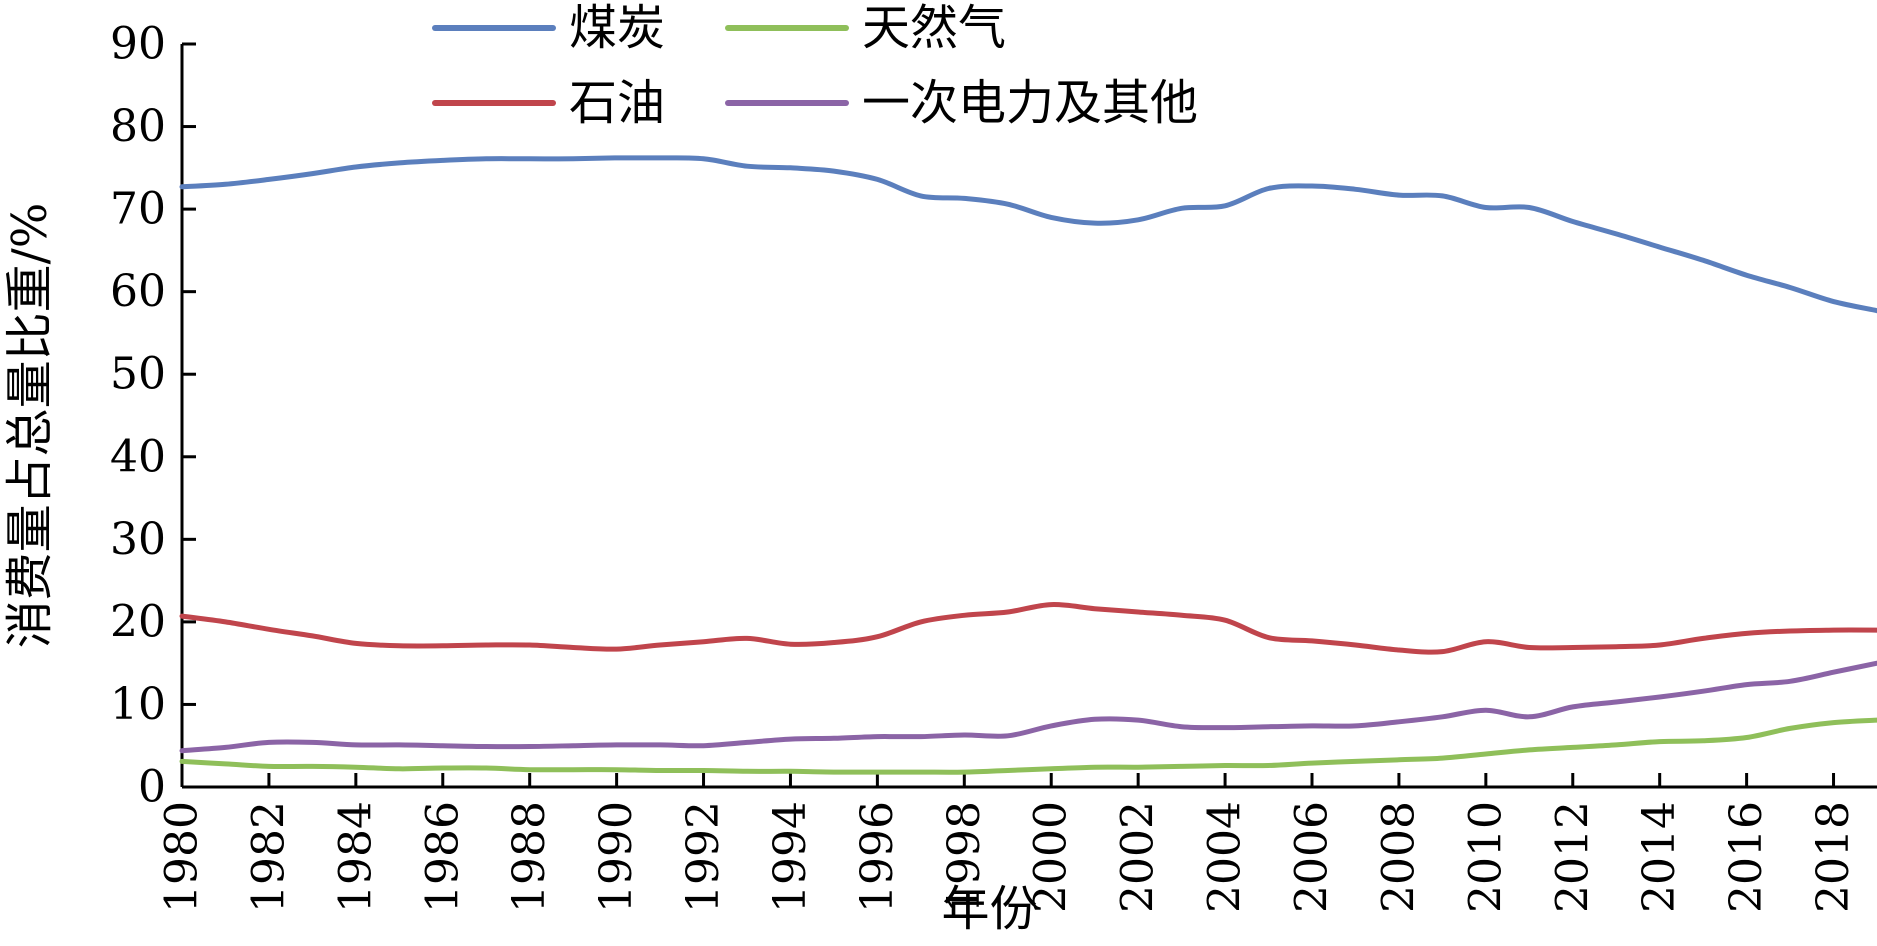 This screenshot has width=1877, height=946. I want to click on y-tick-label: 50, so click(138, 374).